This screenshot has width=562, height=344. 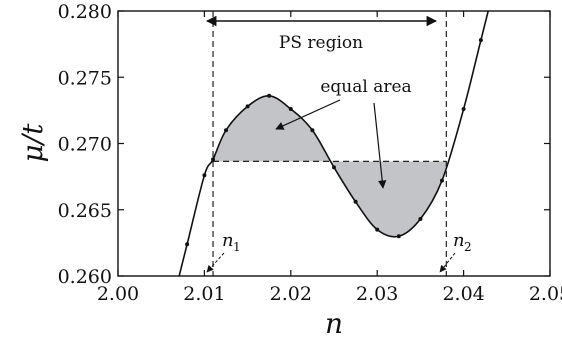 I want to click on n1-label: n, so click(x=228, y=240).